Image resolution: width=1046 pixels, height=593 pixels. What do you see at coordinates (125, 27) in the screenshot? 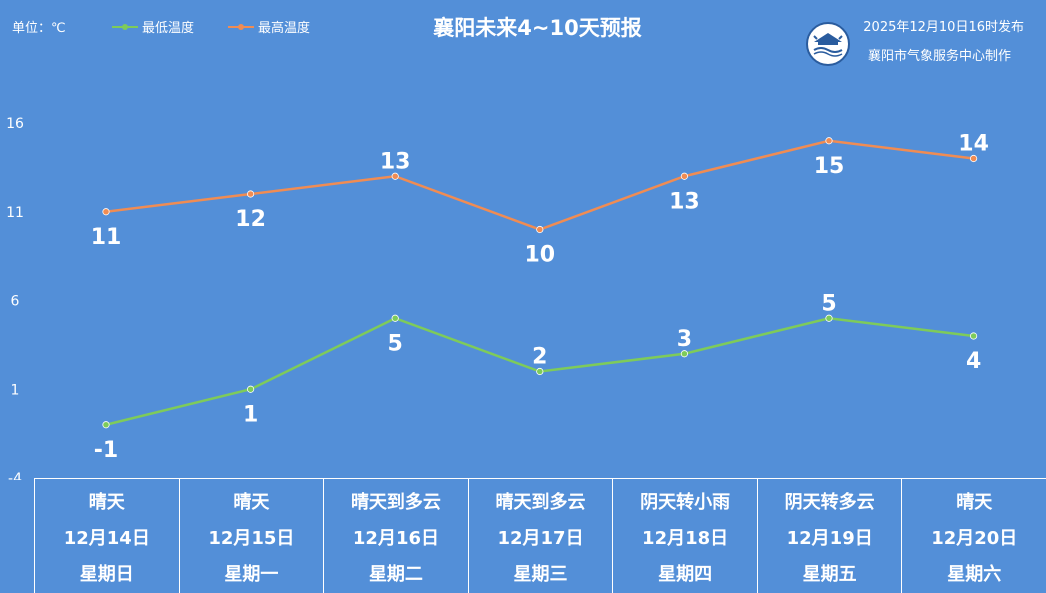
I see `legend-swatch-min` at bounding box center [125, 27].